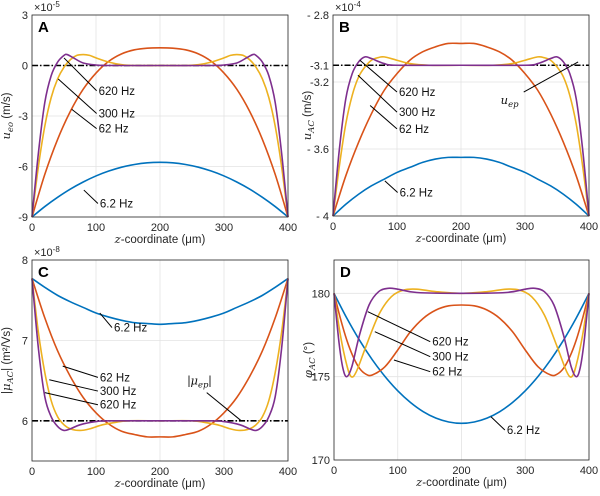  I want to click on y-tick-label: -3.1, so click(319, 66).